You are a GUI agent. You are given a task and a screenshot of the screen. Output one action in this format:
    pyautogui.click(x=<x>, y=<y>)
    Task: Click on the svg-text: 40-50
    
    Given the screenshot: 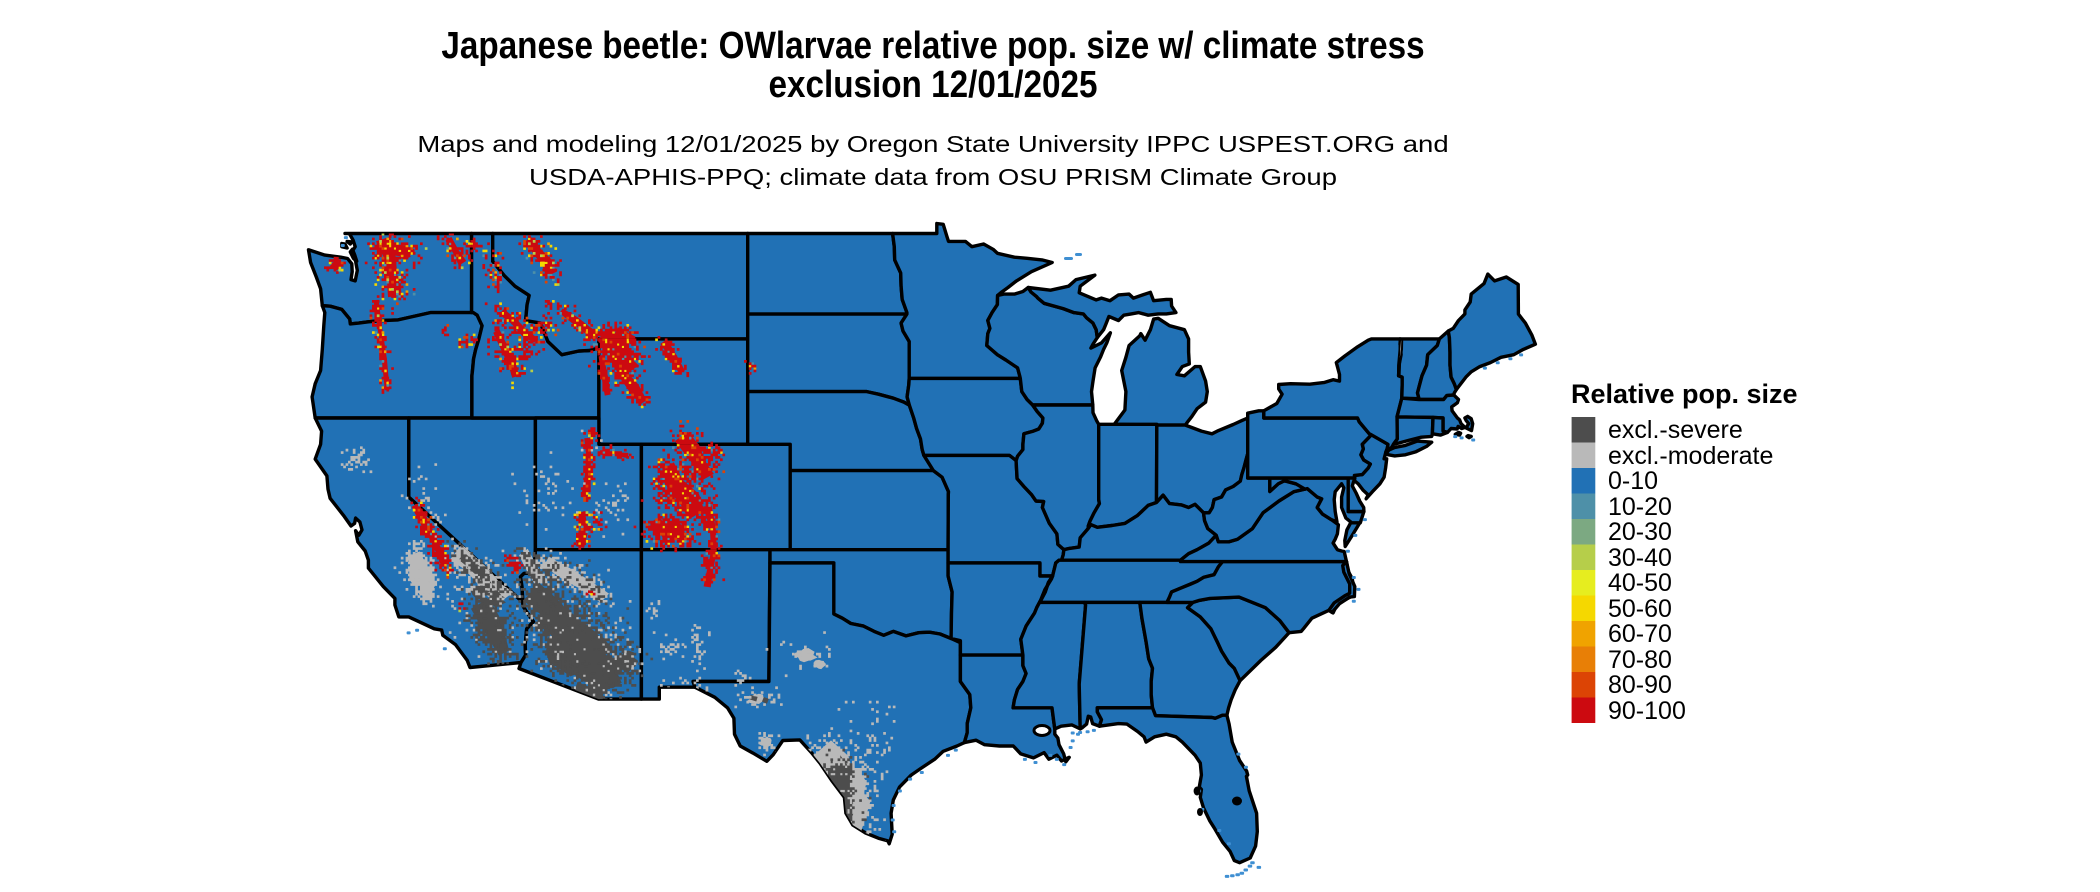 What is the action you would take?
    pyautogui.click(x=1640, y=583)
    